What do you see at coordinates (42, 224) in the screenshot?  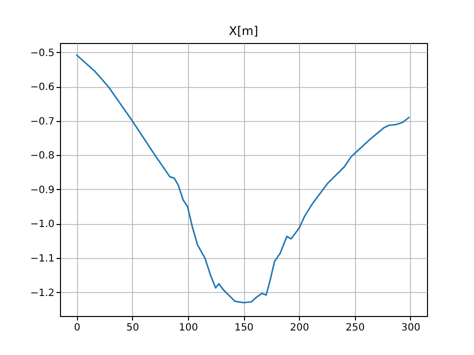 I see `y-tick-label: −1.0` at bounding box center [42, 224].